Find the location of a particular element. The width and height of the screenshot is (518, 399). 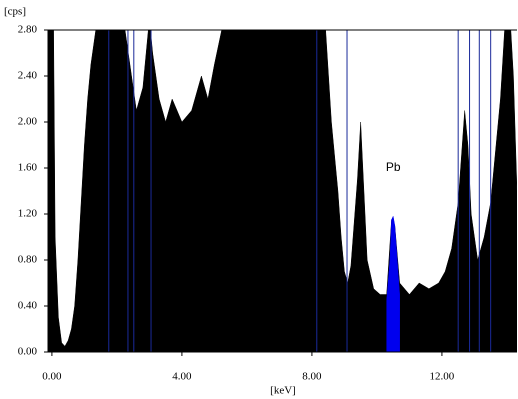

x-tick-label: 0.00 is located at coordinates (52, 377).